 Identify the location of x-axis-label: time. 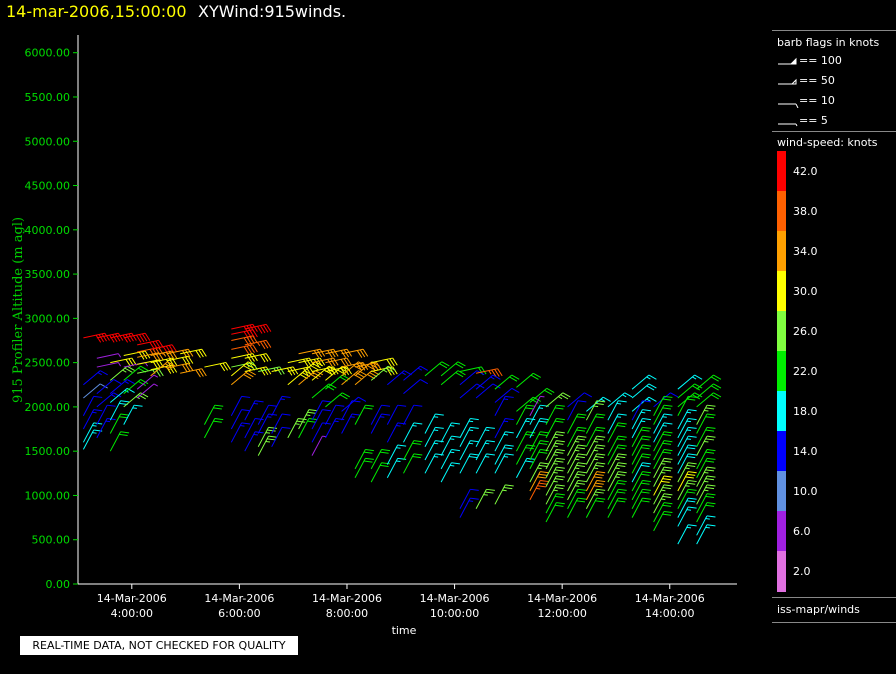
(404, 630).